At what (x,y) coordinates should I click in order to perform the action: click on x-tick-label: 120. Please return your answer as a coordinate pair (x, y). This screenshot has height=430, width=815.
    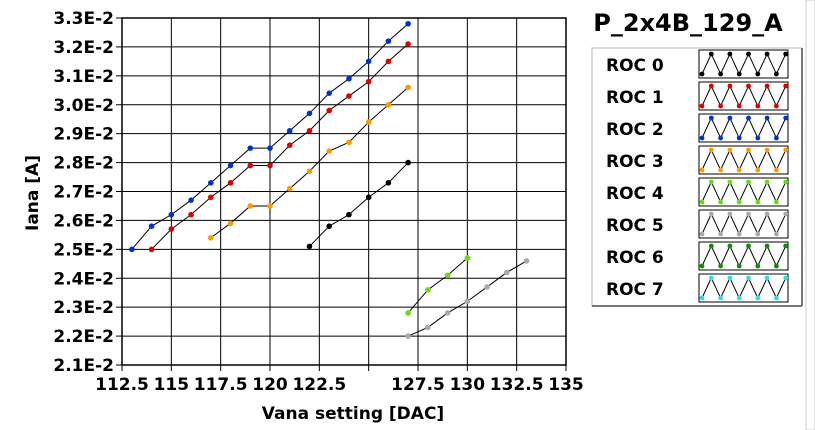
    Looking at the image, I should click on (270, 385).